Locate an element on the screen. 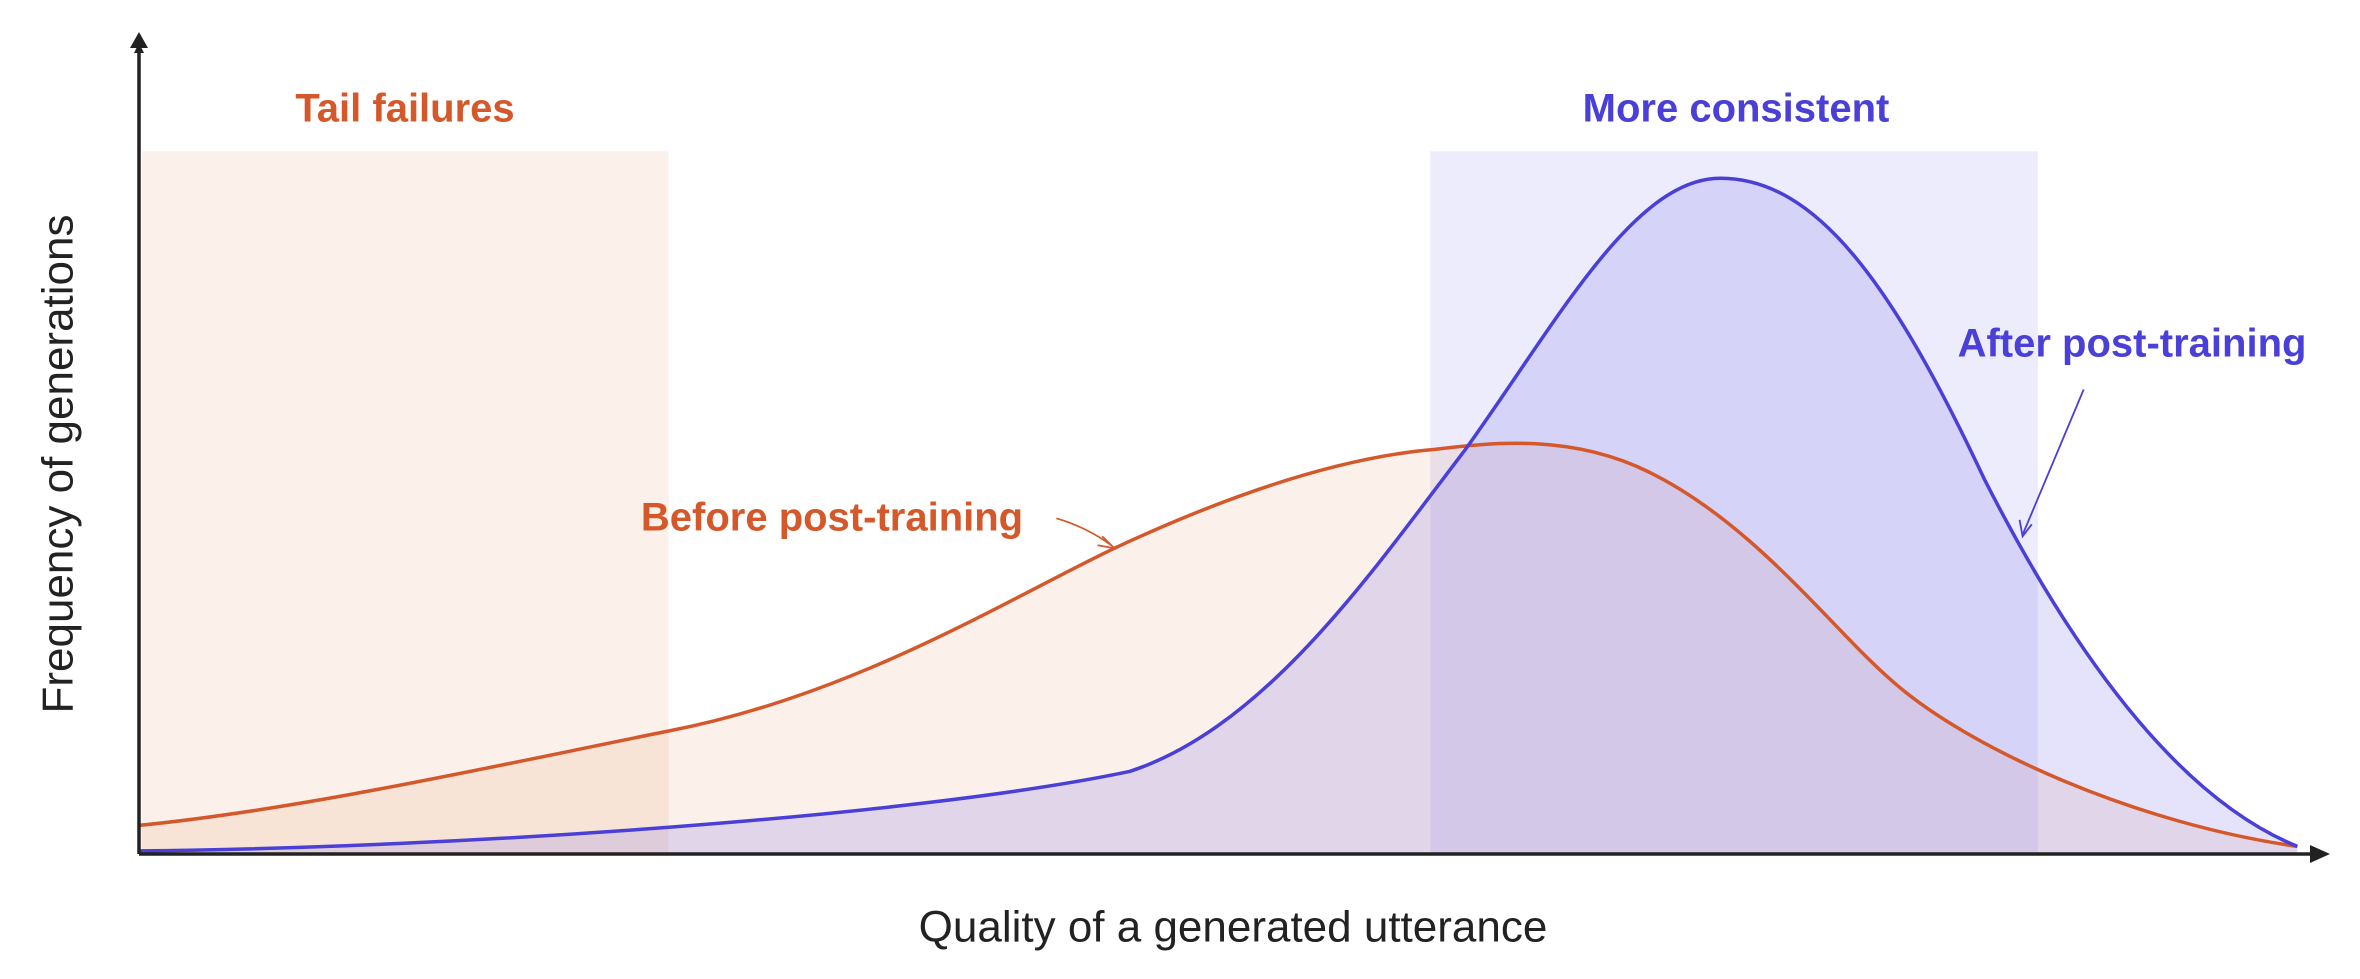  y-axis-label: Frequency of generations is located at coordinates (58, 464).